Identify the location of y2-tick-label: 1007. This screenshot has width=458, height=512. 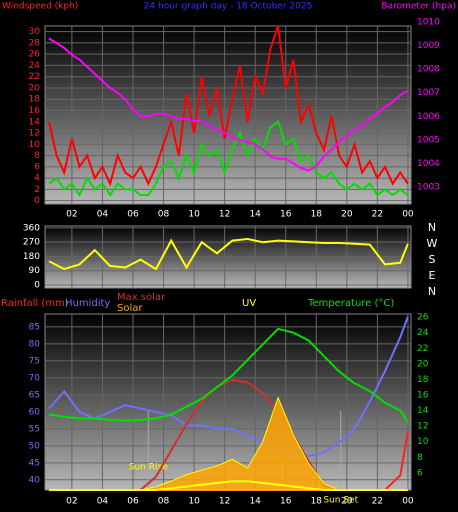
(428, 93).